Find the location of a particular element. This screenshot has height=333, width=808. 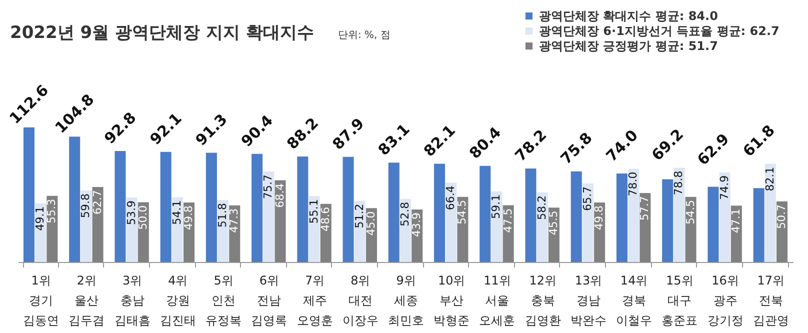

data-label: 75.7 is located at coordinates (268, 186).